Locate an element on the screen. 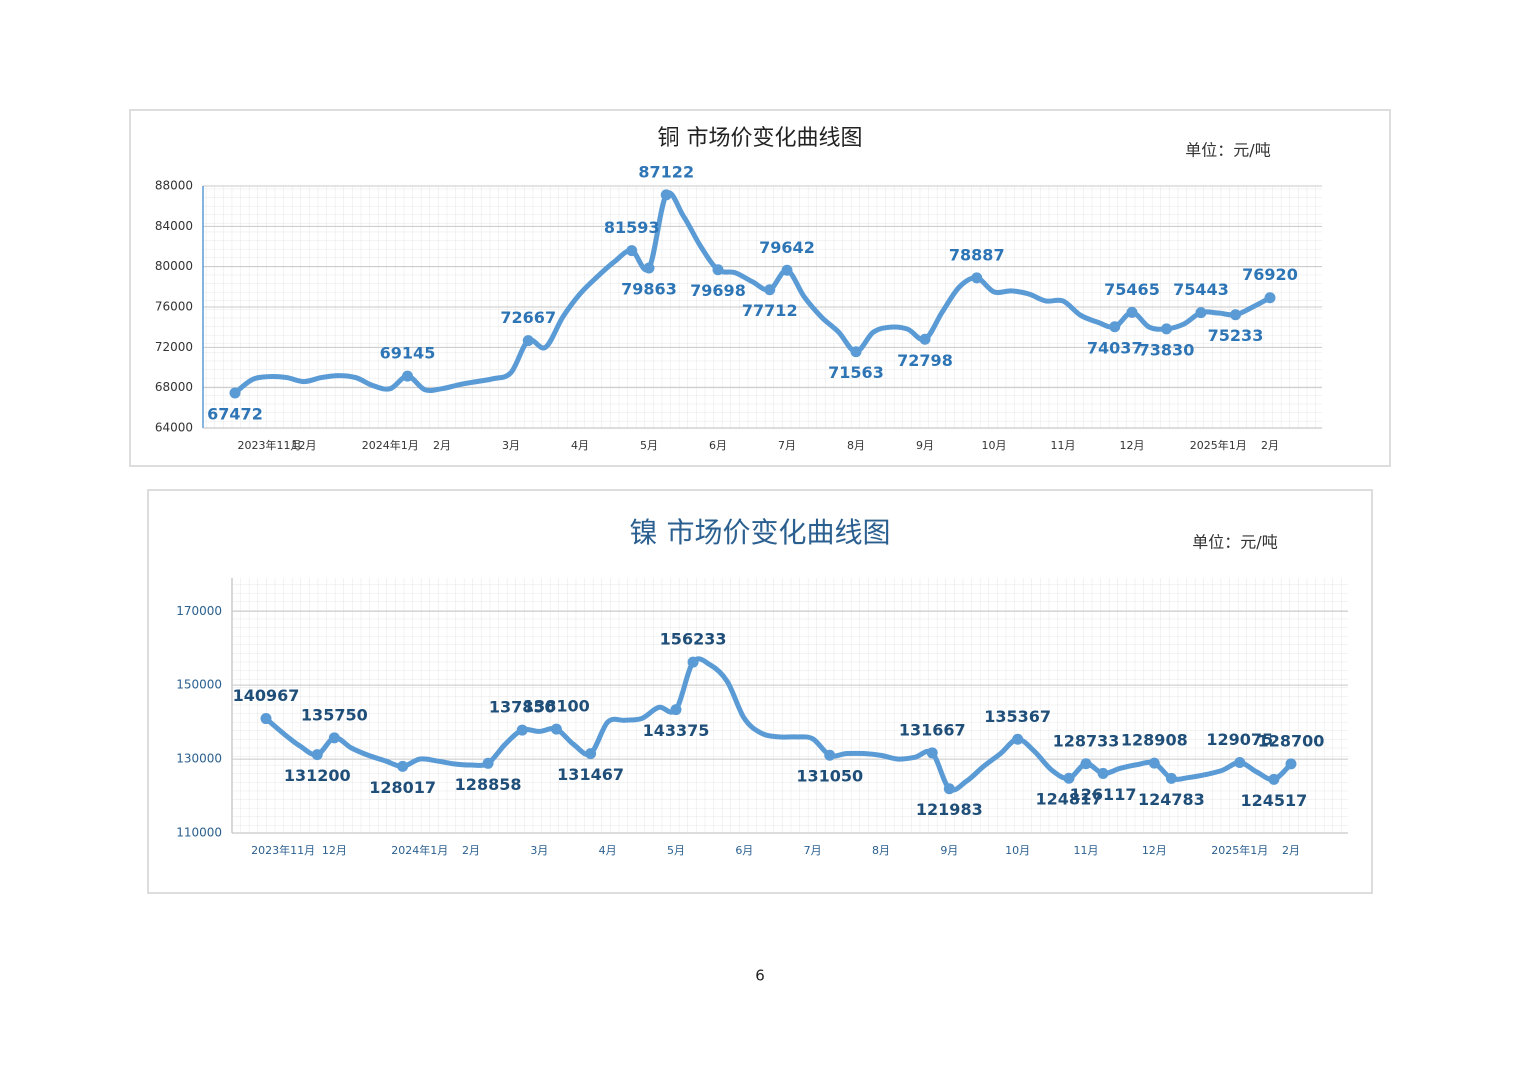 The height and width of the screenshot is (1074, 1520). y-tick-label: 150000 is located at coordinates (199, 685).